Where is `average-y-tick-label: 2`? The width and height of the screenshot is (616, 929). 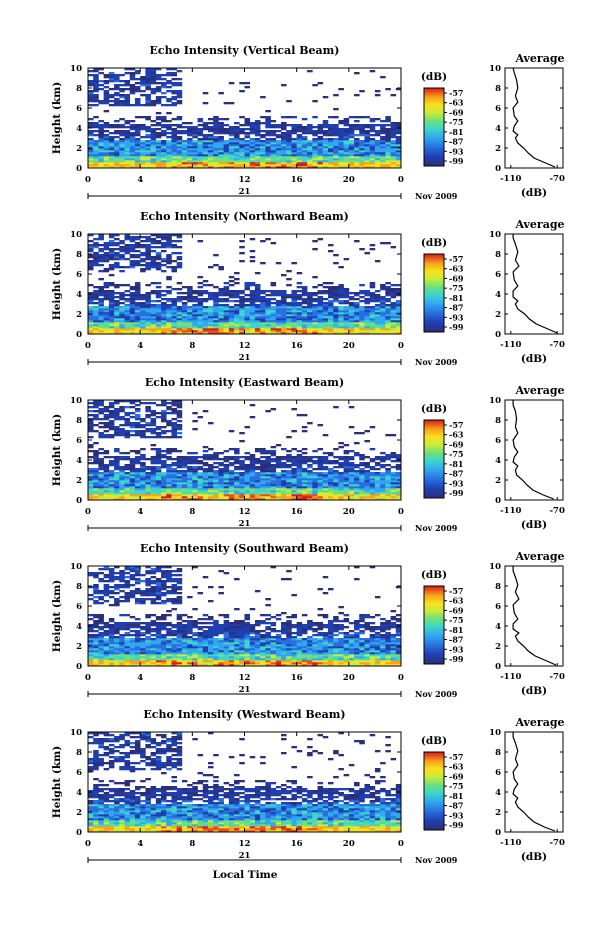 average-y-tick-label: 2 is located at coordinates (498, 315).